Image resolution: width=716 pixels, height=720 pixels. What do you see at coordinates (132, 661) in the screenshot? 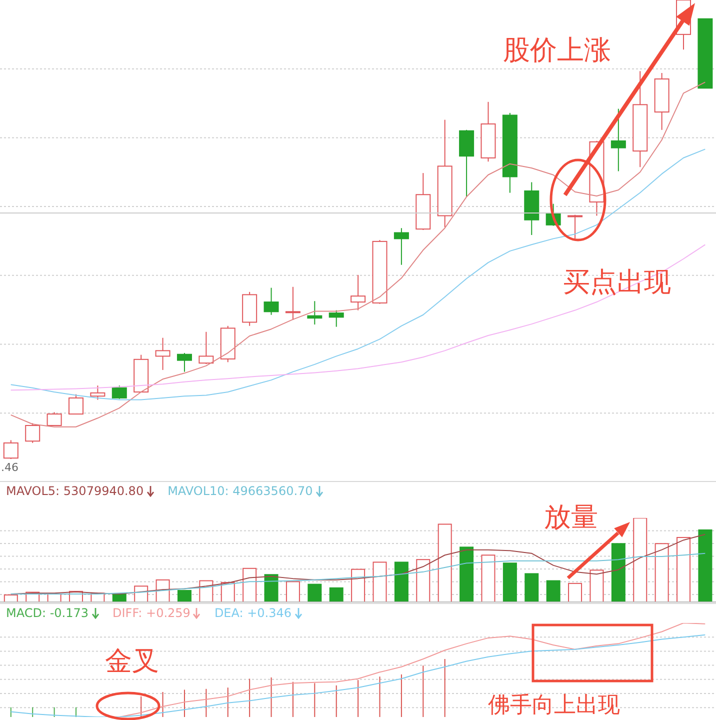
I see `annotation: 金叉` at bounding box center [132, 661].